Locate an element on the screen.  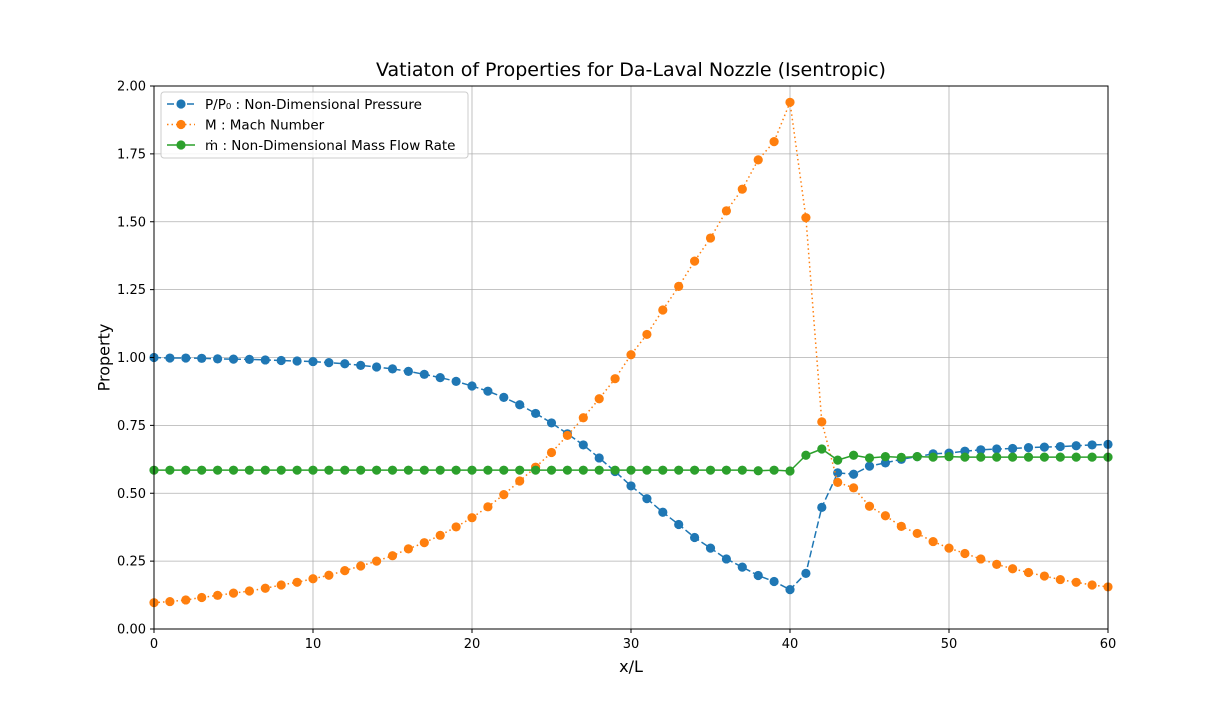
y-tick-label: 1.50 is located at coordinates (131, 222).